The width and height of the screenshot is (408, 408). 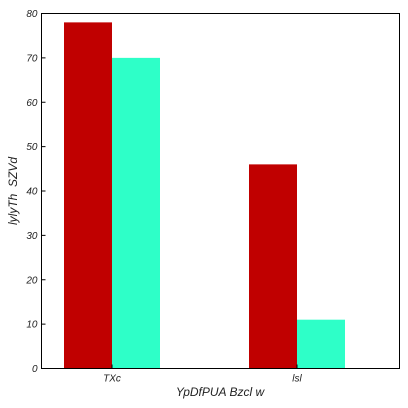 I want to click on x-axis-label: YpDfPUA Bzcl w, so click(x=221, y=392).